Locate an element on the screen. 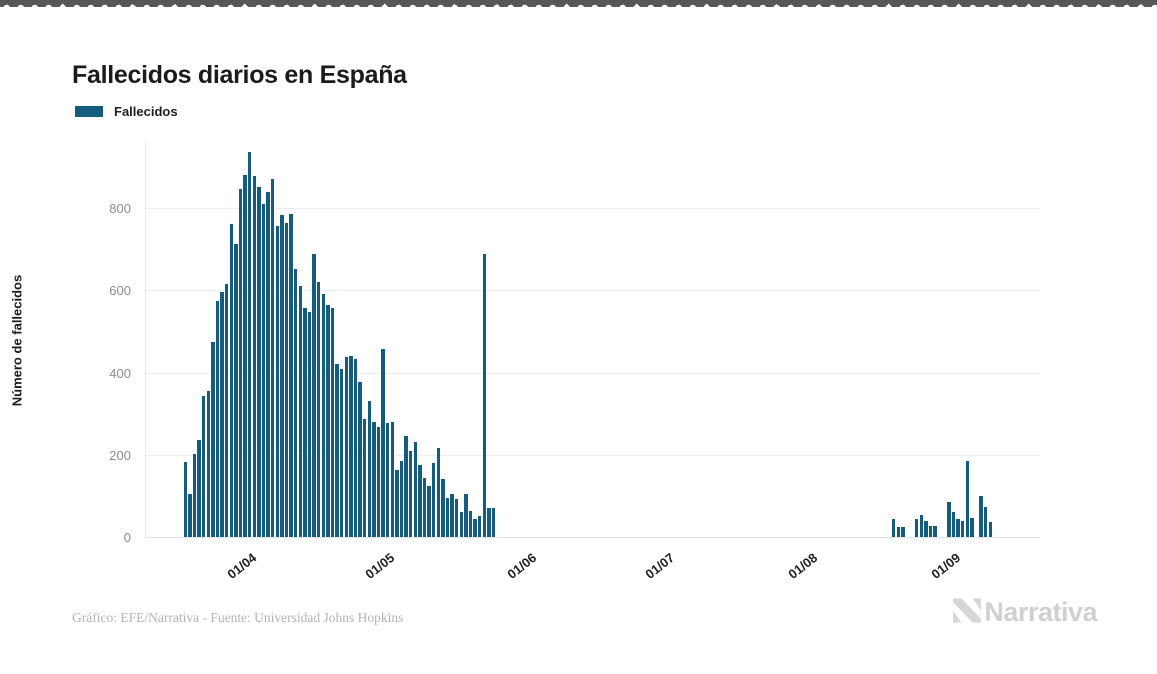  y-tick-label-200: 200 is located at coordinates (120, 455).